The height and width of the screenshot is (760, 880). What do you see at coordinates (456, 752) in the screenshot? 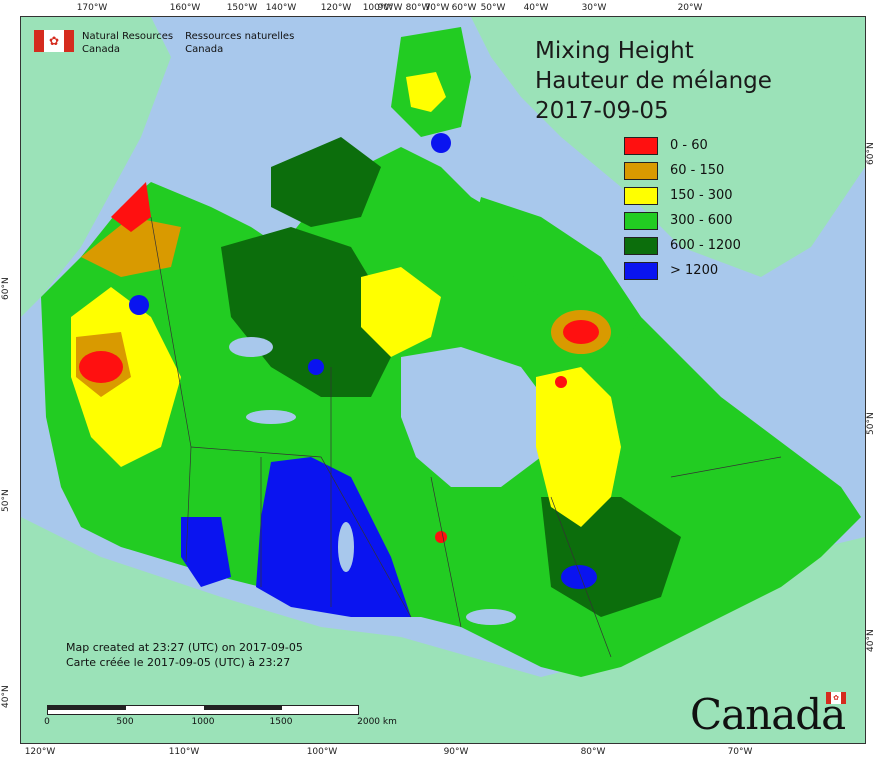
I see `graticule-bottom-90w: 90°W` at bounding box center [456, 752].